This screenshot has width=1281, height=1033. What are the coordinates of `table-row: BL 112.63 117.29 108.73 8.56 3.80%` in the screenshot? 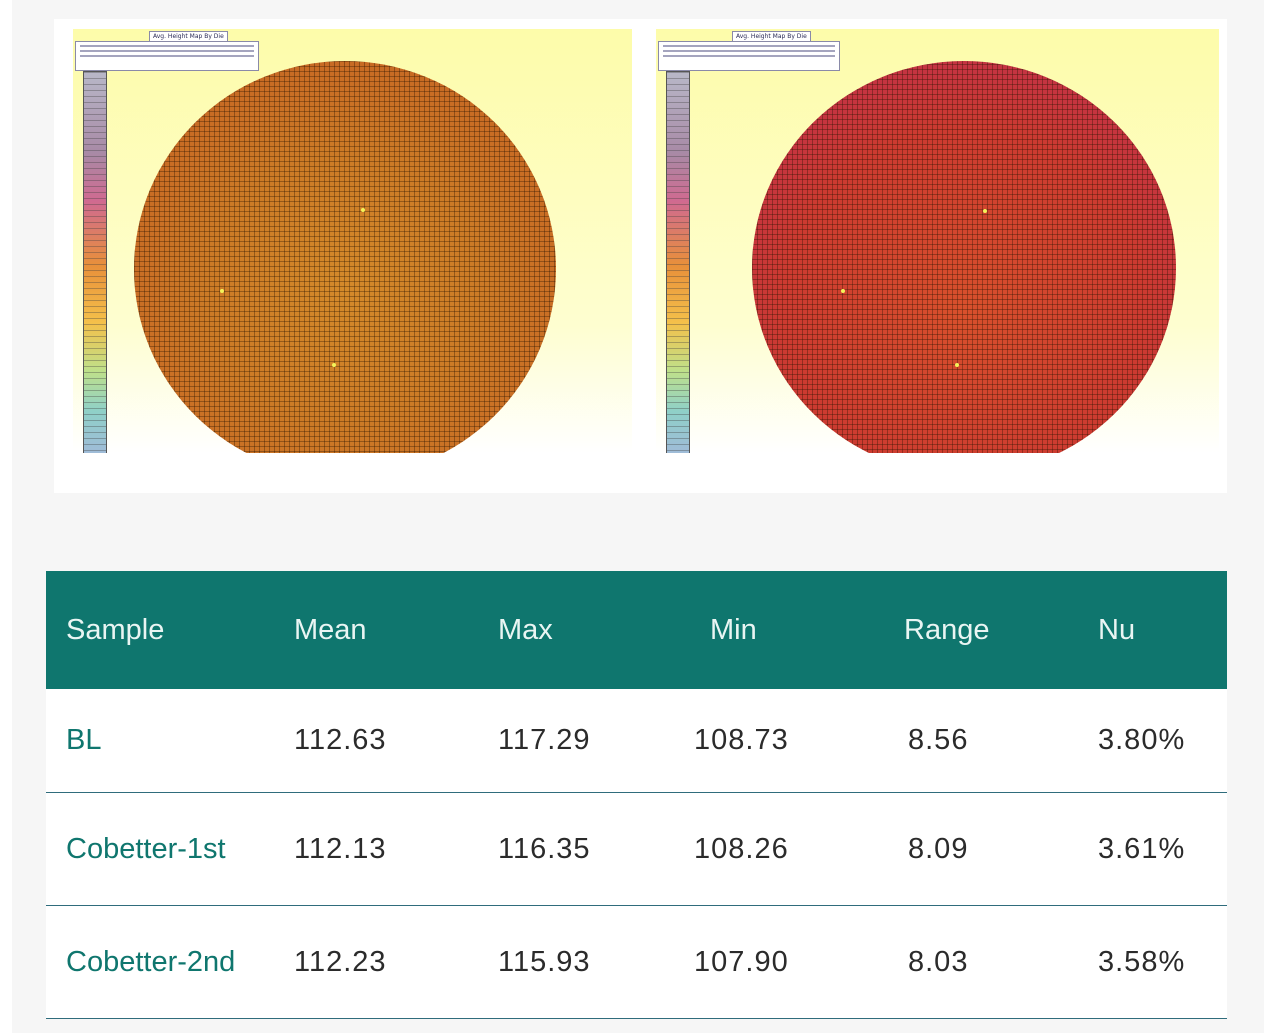 It's located at (636, 741).